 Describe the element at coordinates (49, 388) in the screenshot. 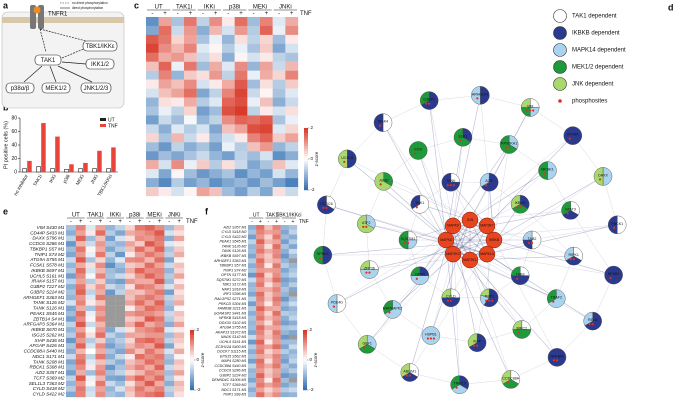

I see `row-label: CYLD S418 M2` at that location.